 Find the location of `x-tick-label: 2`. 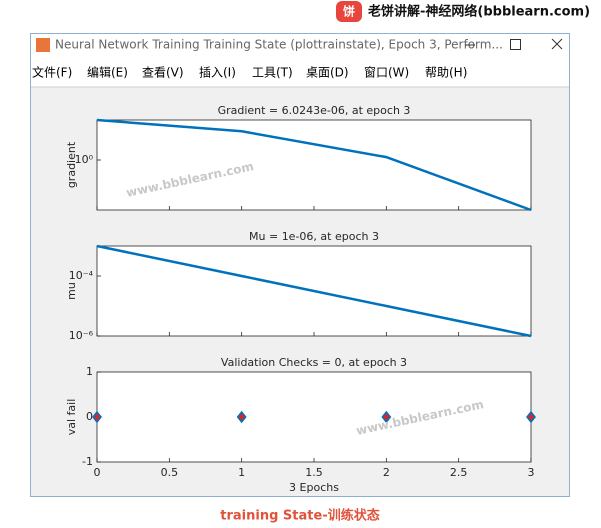

x-tick-label: 2 is located at coordinates (386, 472).